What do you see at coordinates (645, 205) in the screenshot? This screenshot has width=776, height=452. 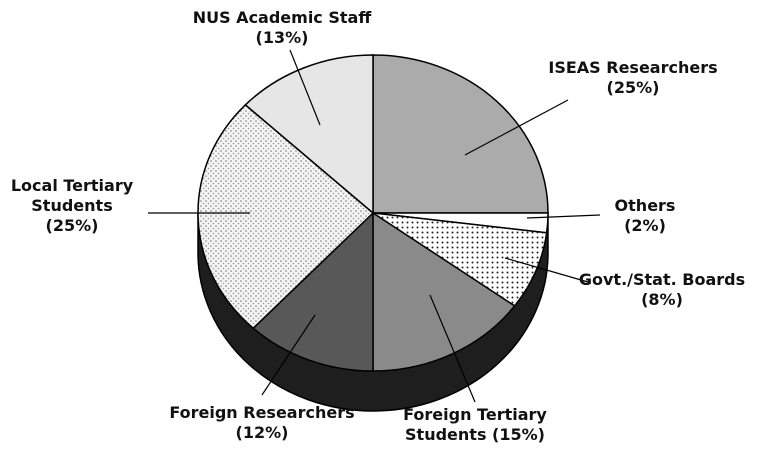 I see `category-label: Others` at bounding box center [645, 205].